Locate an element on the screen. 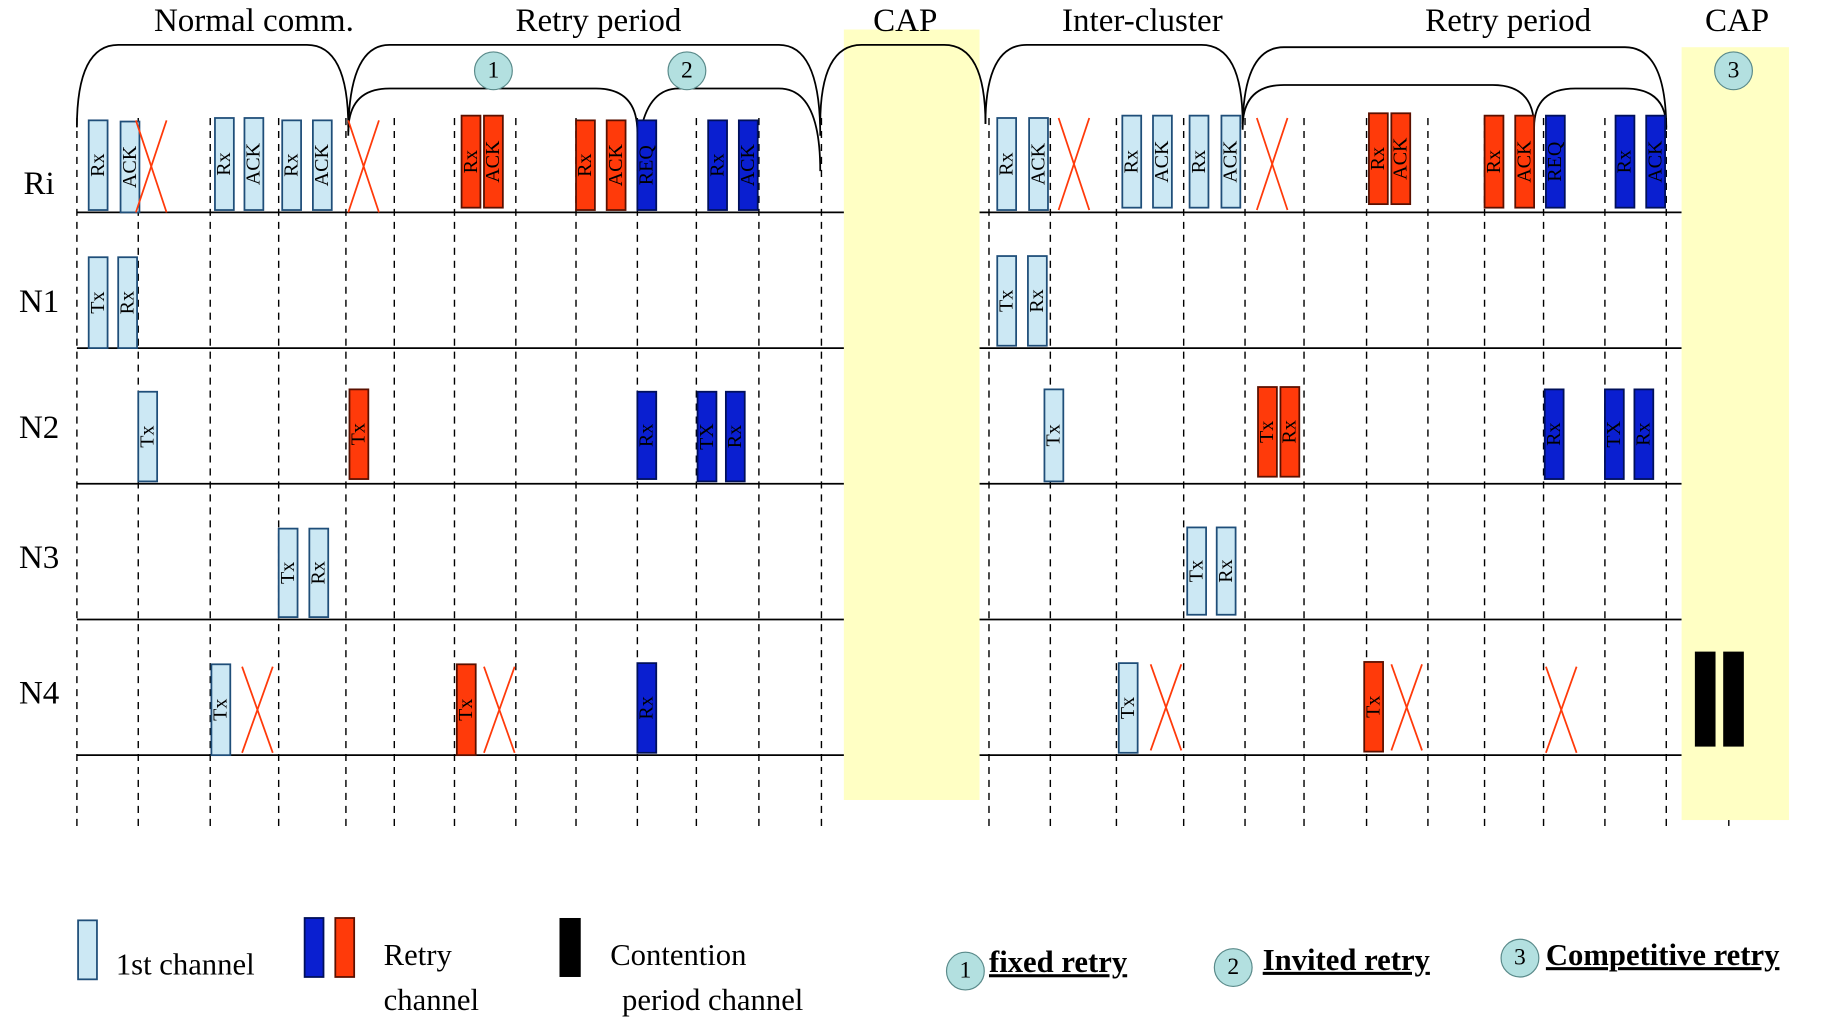 This screenshot has height=1023, width=1847. legend-text: Retry is located at coordinates (418, 955).